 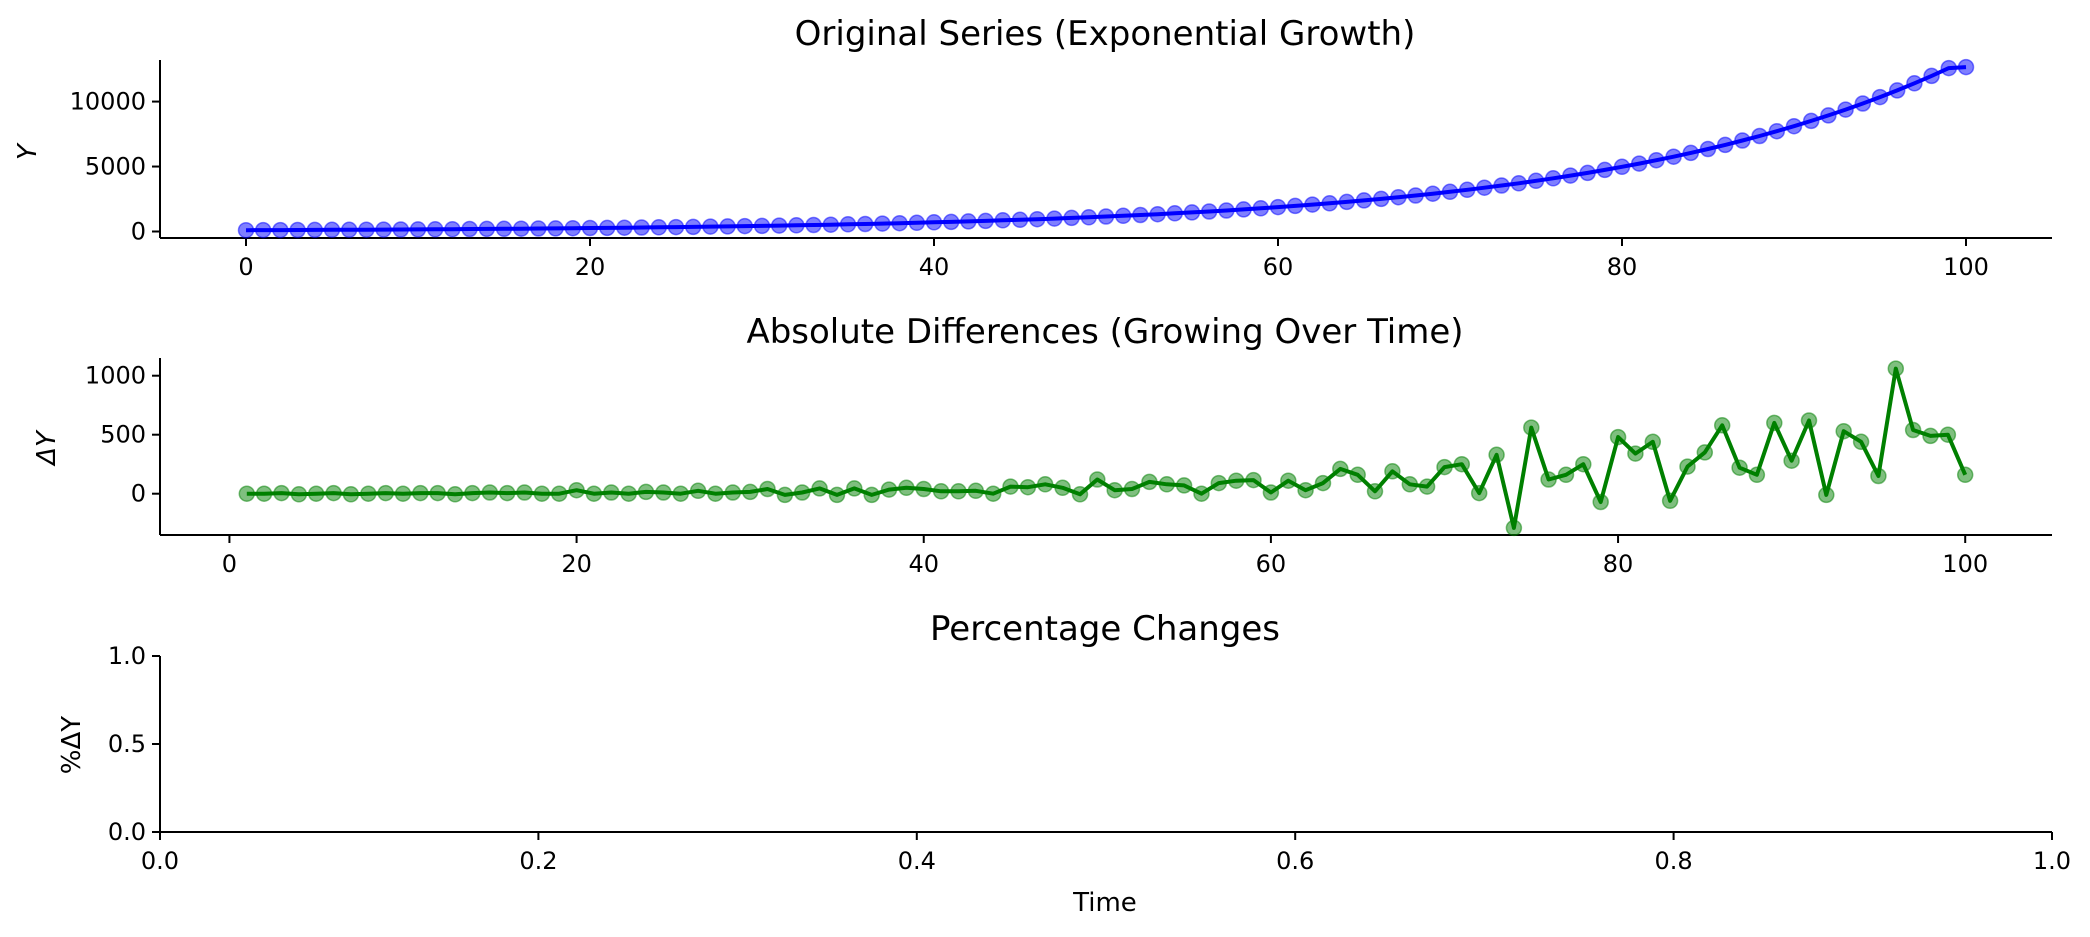 What do you see at coordinates (122, 435) in the screenshot?
I see `panel-2-y-ticks: 0 500 1000` at bounding box center [122, 435].